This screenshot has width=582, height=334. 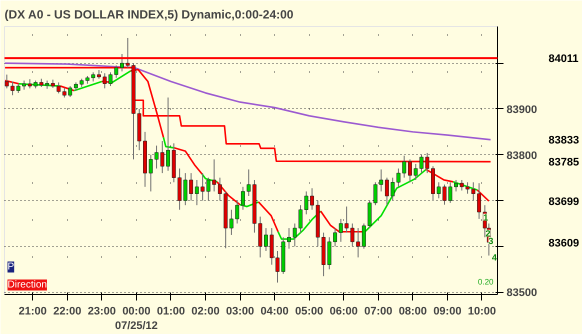 What do you see at coordinates (564, 202) in the screenshot?
I see `y2-tick-label: 83699` at bounding box center [564, 202].